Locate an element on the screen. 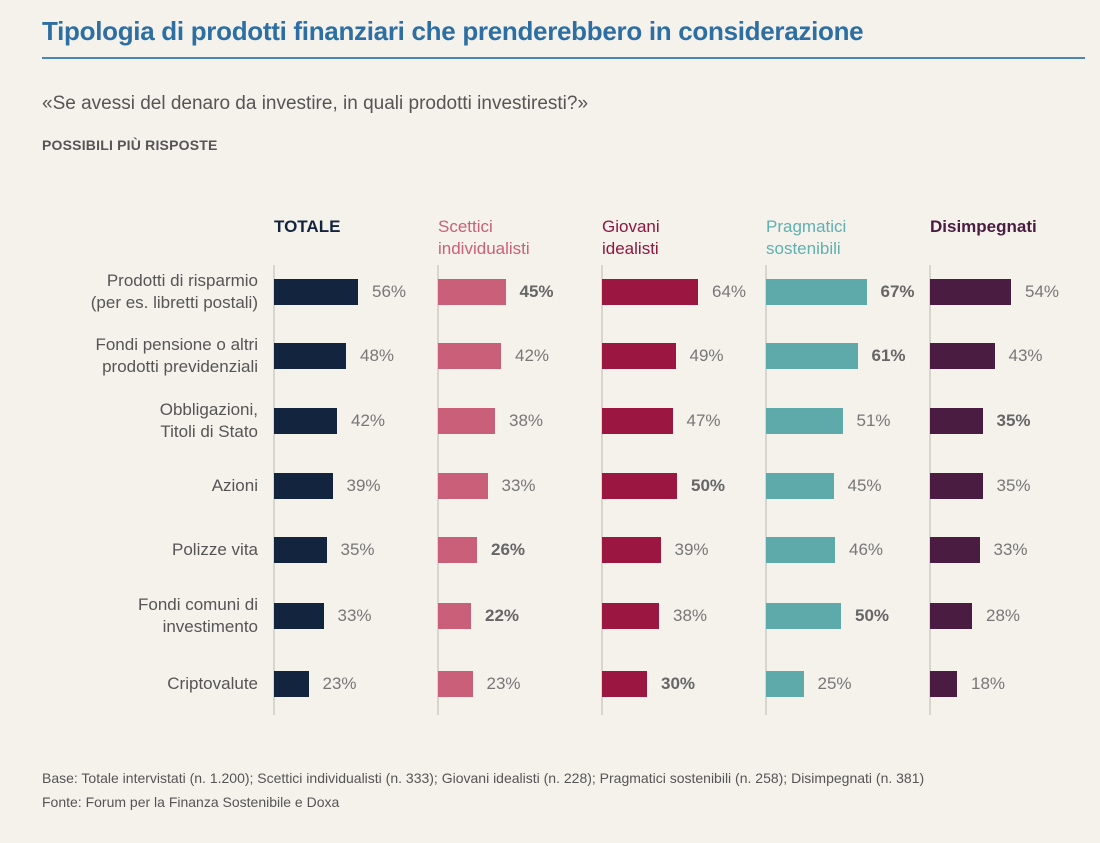  category-label: Criptovalute is located at coordinates (212, 684).